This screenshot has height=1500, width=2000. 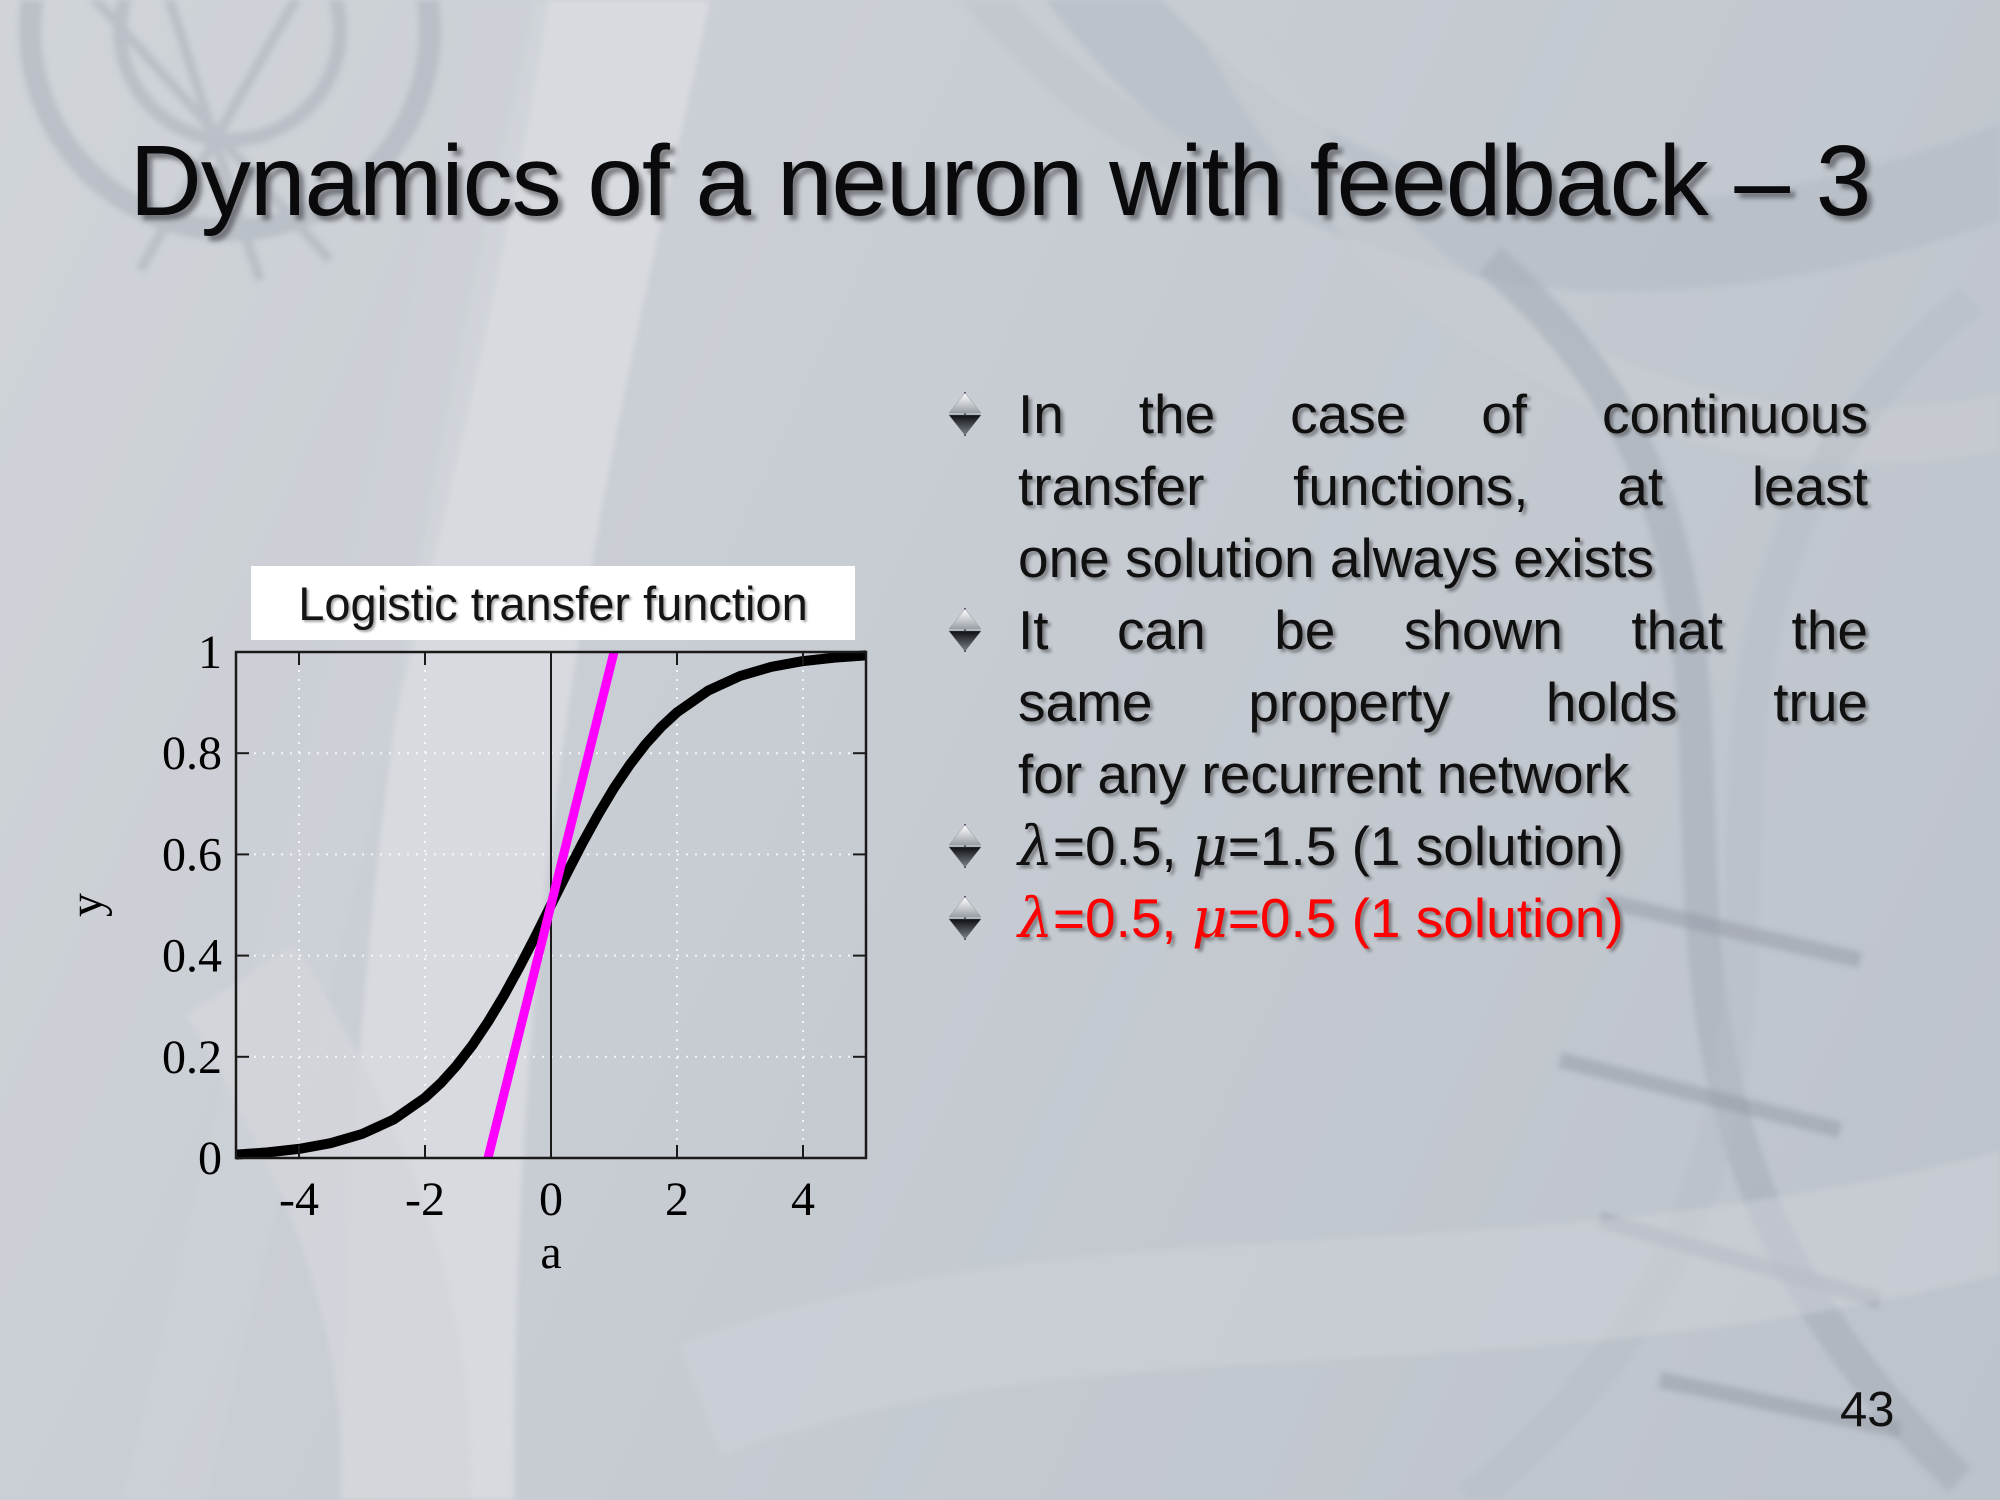 I want to click on bullet-line: λ=0.5, μ=1.5 (1 solution), so click(x=1321, y=846).